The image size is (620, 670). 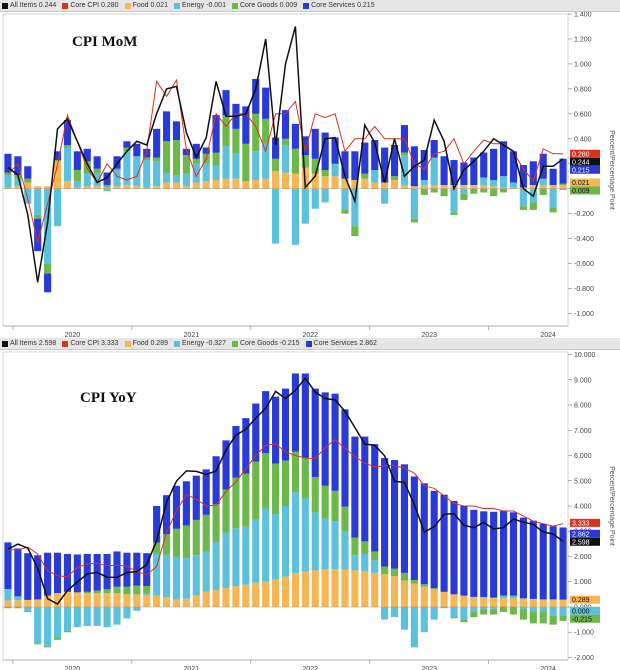 I want to click on value-tag-core-services: 2.862, so click(x=585, y=533).